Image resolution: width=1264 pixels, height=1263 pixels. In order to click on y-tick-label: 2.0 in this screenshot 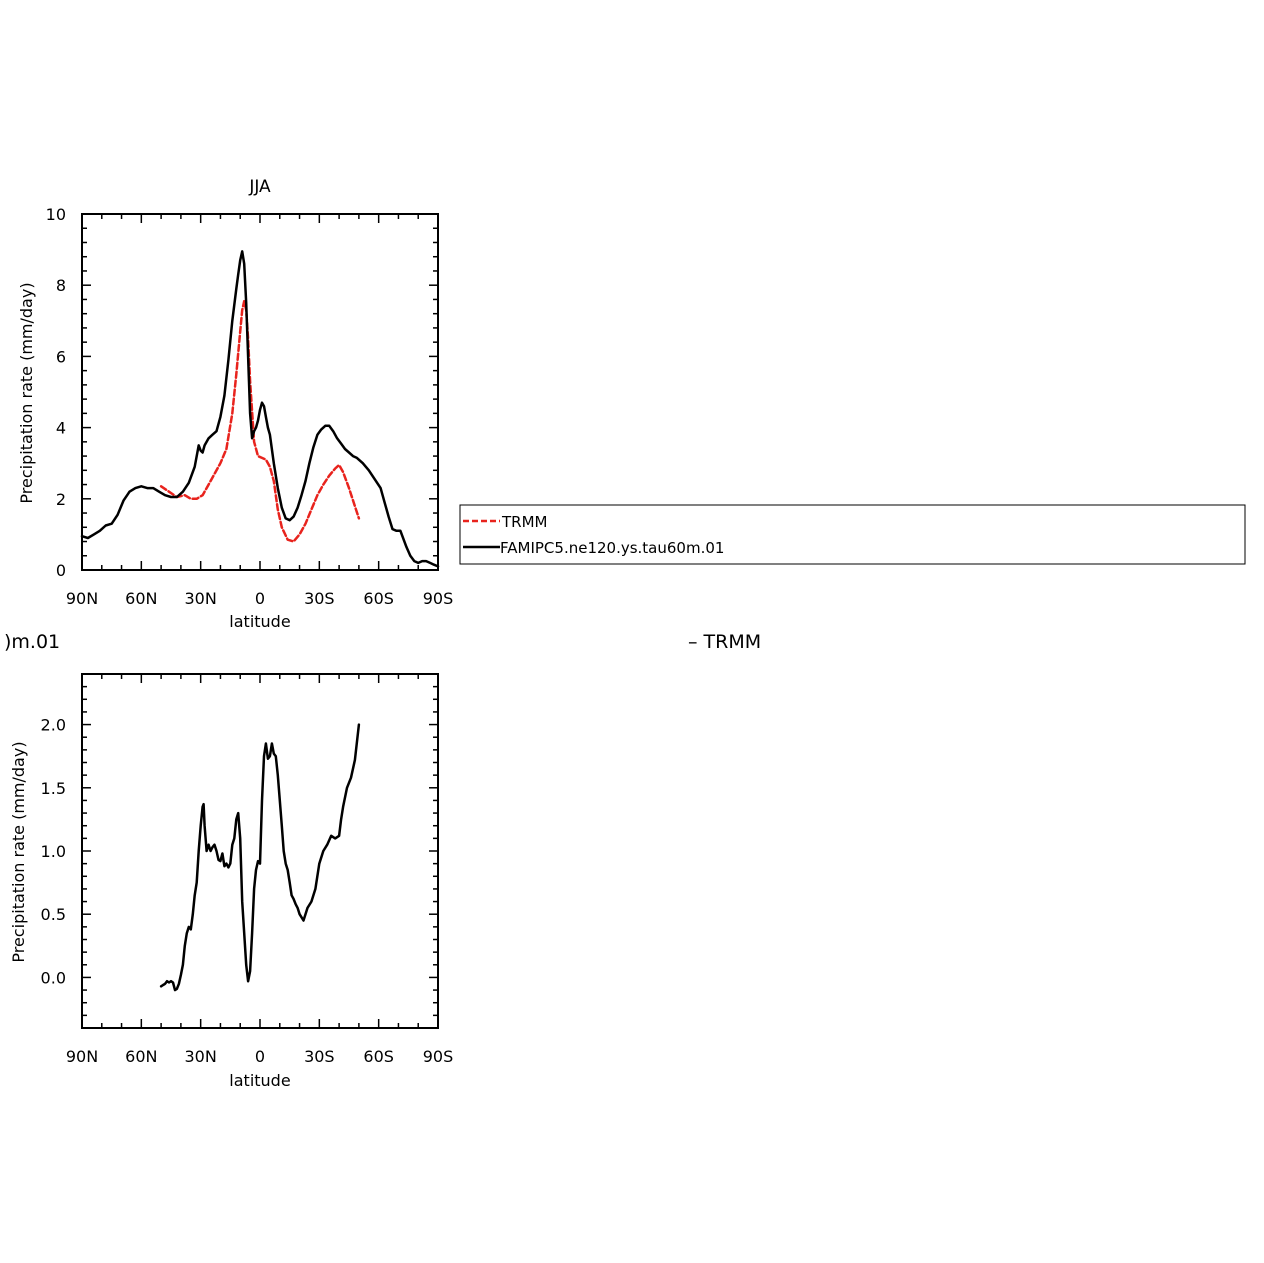, I will do `click(53, 725)`.